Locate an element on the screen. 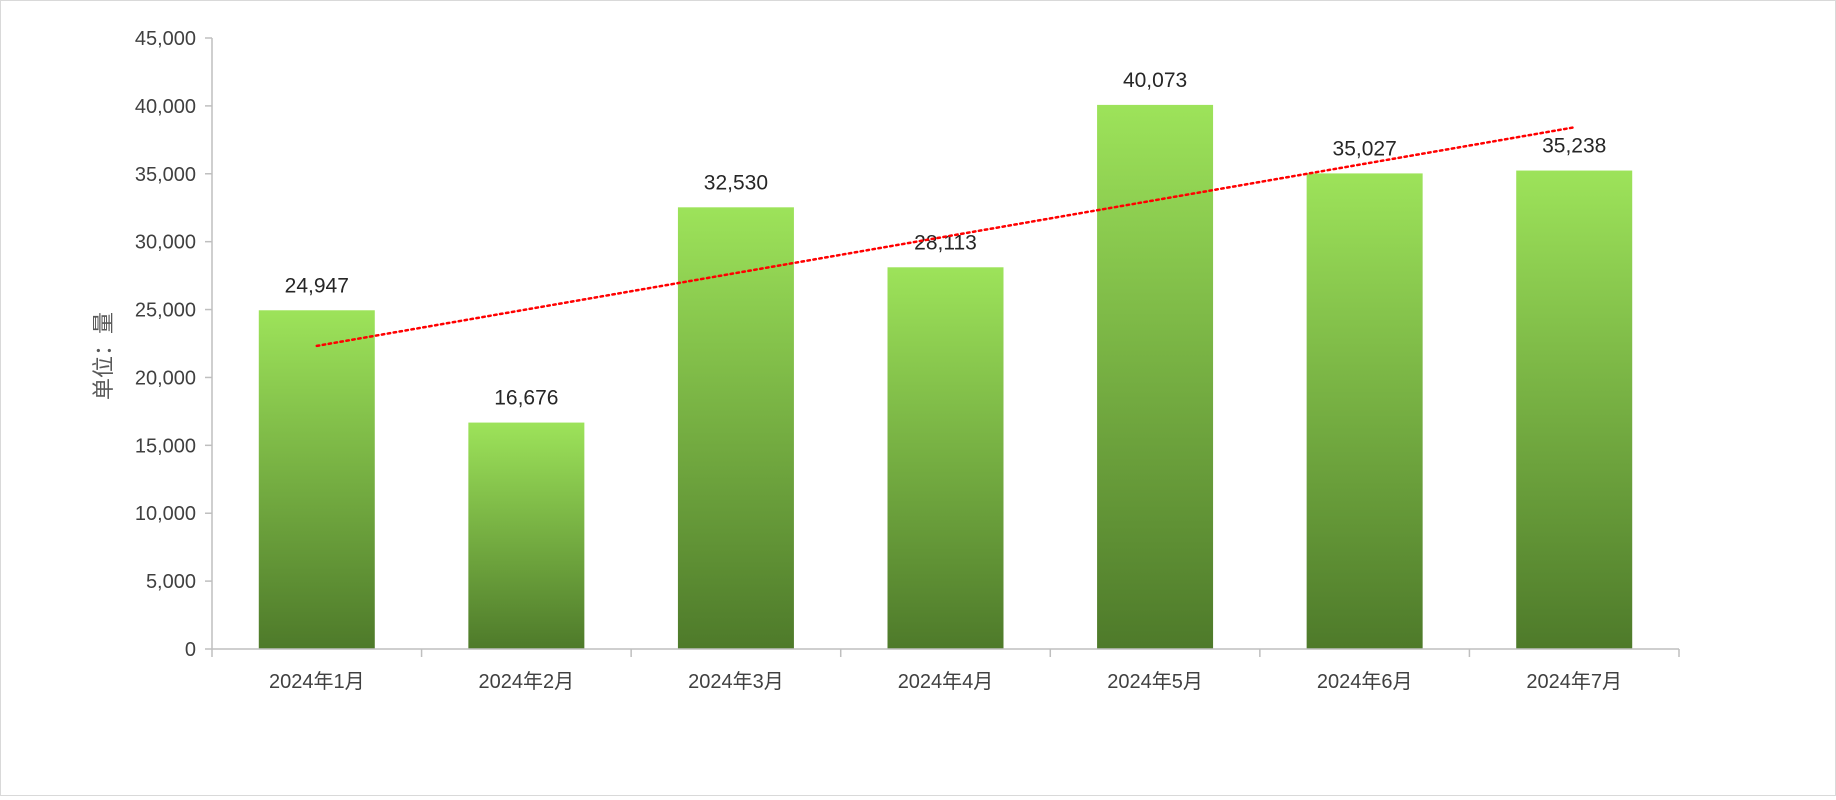 This screenshot has width=1836, height=800. data-label: 35,238 is located at coordinates (1574, 146).